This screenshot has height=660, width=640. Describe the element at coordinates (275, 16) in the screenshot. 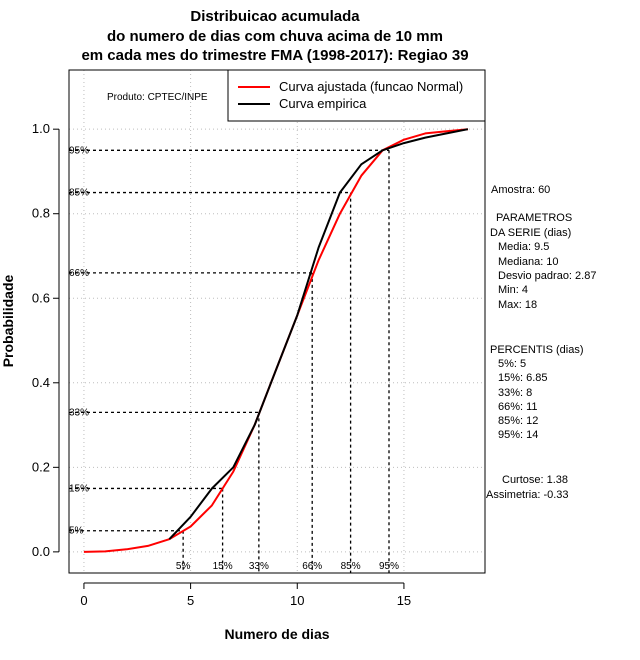

I see `chart-title-line-1: Distribuicao acumulada` at that location.